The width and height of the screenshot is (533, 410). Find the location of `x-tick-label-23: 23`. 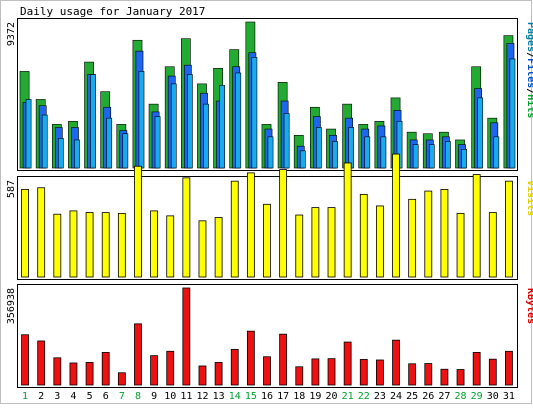

x-tick-label-23: 23 is located at coordinates (380, 396).